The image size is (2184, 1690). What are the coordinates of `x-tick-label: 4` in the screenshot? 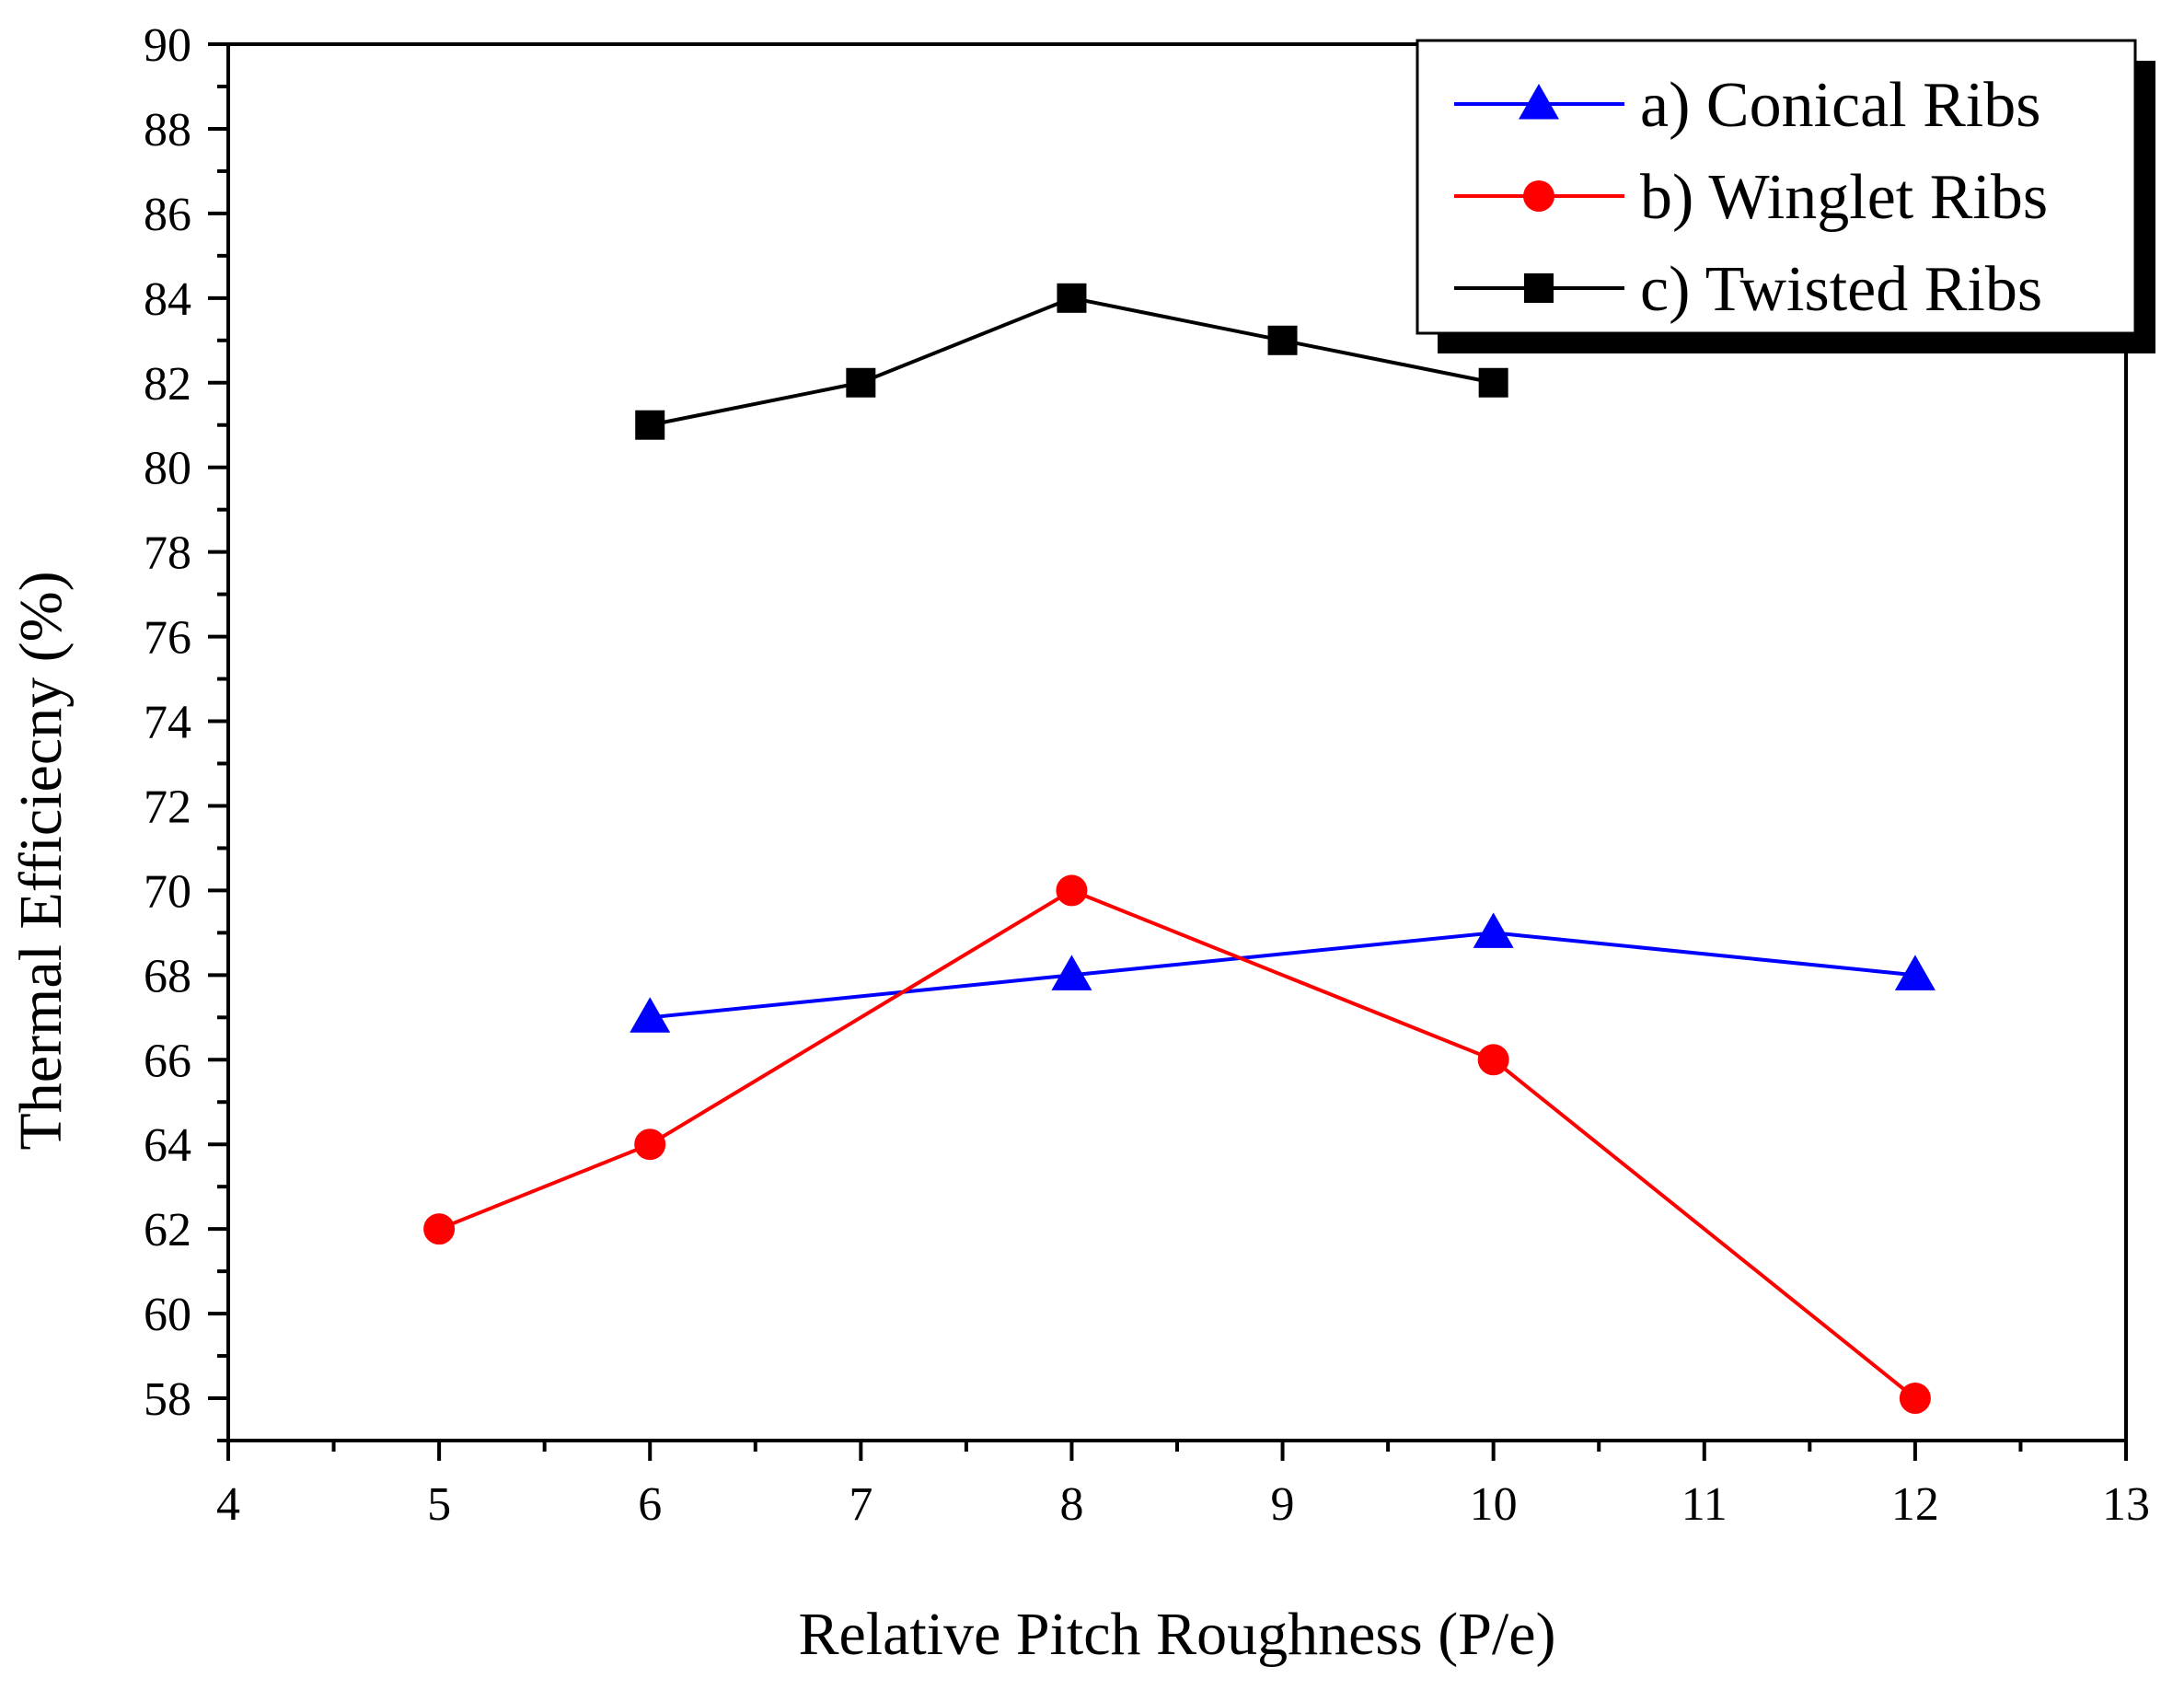 It's located at (228, 1504).